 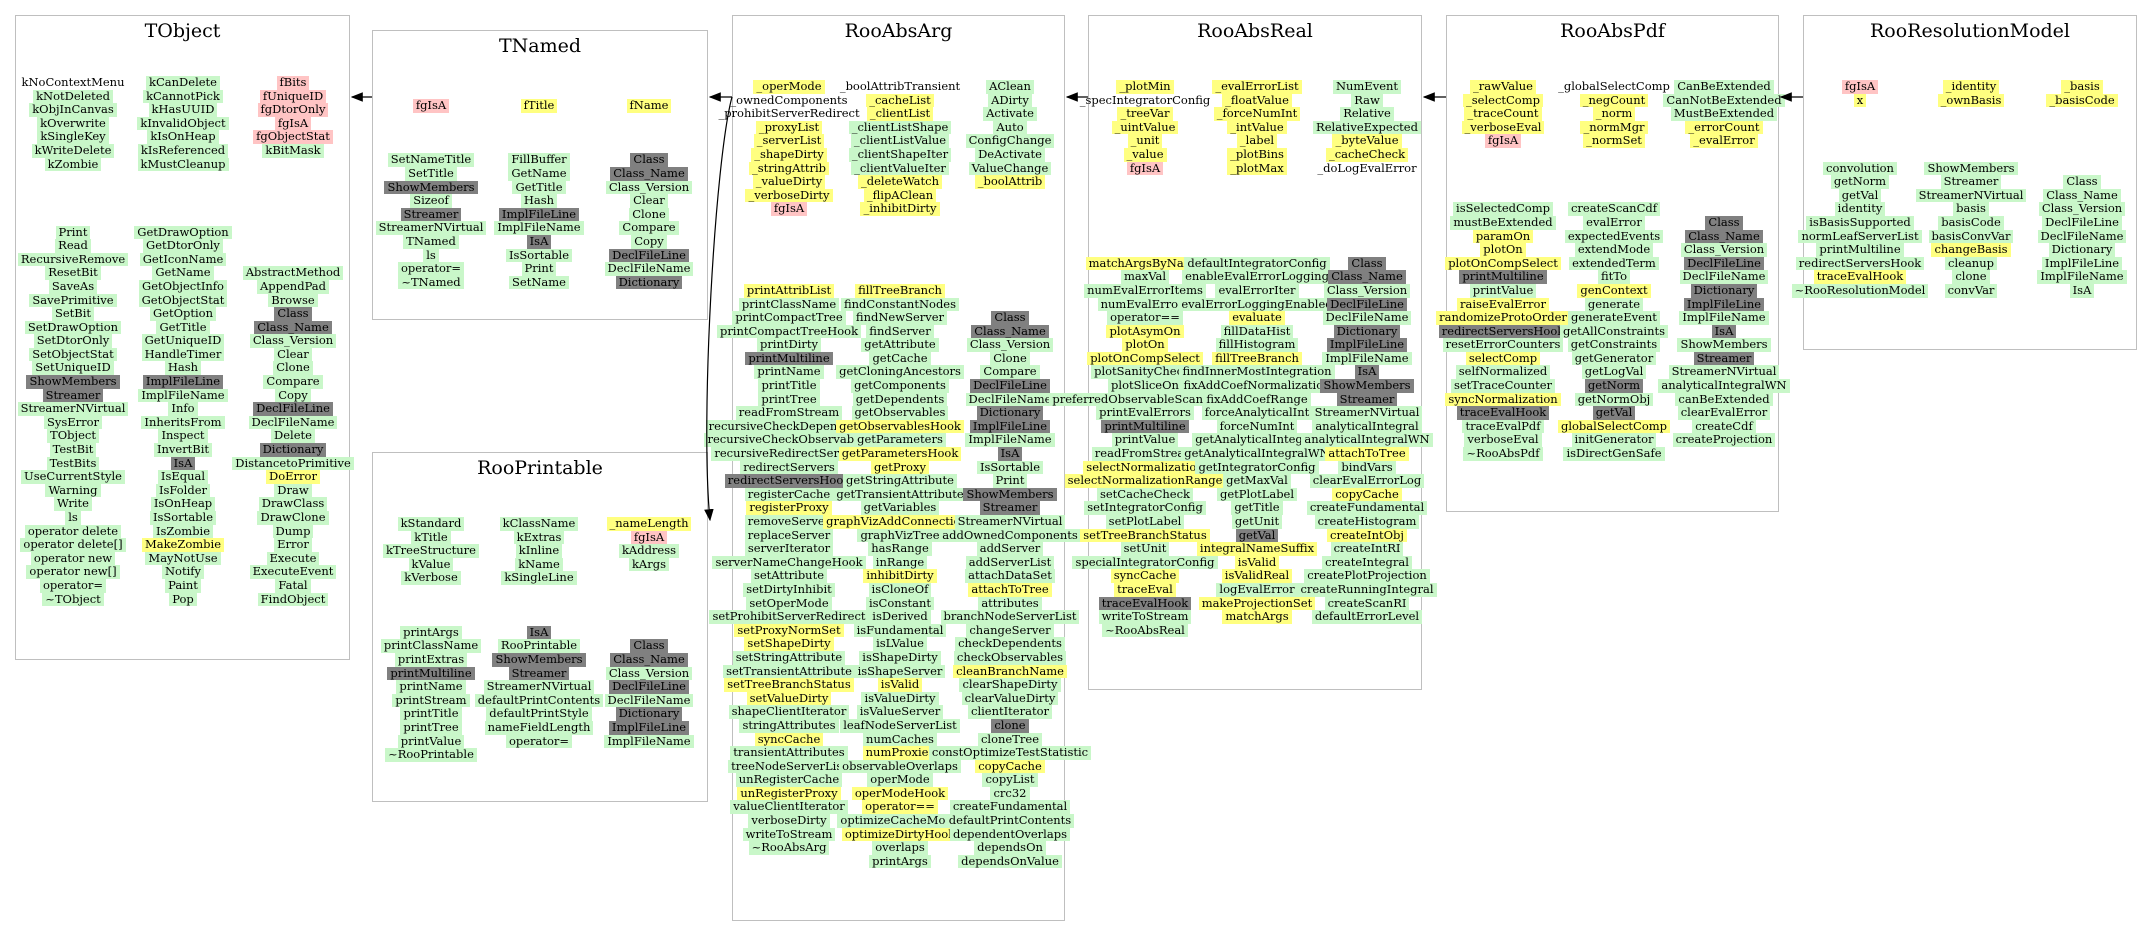 I want to click on member-item: kOverwrite, so click(x=73, y=123).